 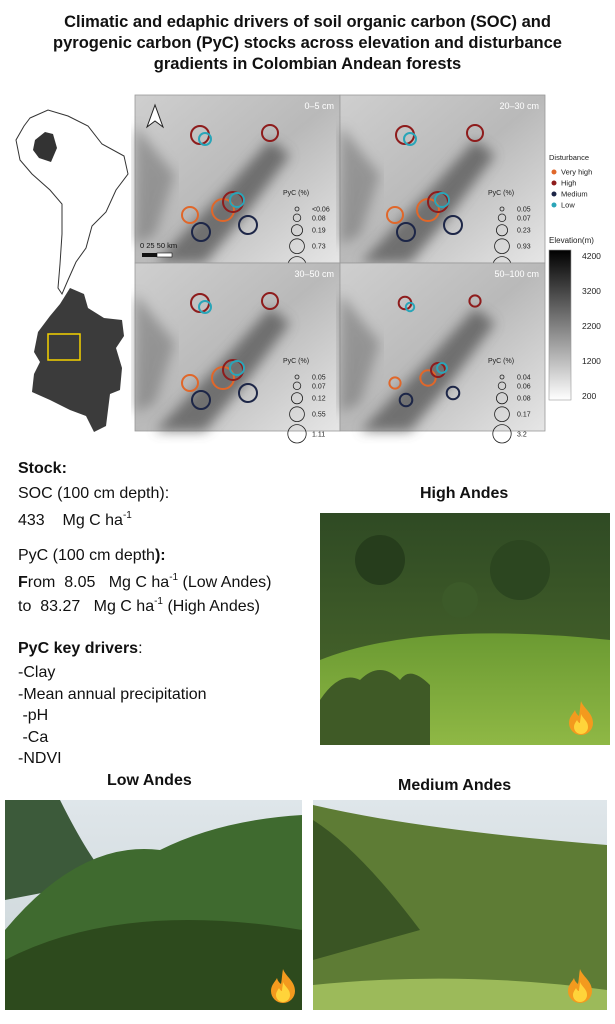 What do you see at coordinates (25, 606) in the screenshot?
I see `to: to` at bounding box center [25, 606].